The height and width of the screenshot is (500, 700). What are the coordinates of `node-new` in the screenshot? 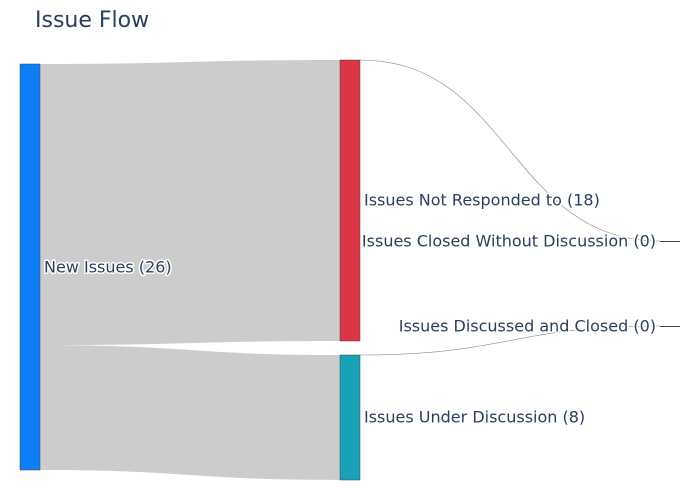 It's located at (30, 267).